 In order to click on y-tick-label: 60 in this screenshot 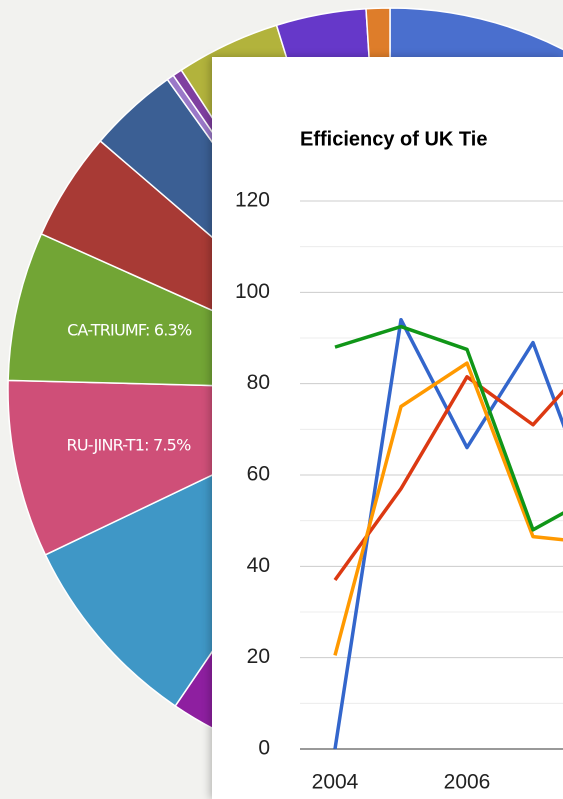, I will do `click(258, 474)`.